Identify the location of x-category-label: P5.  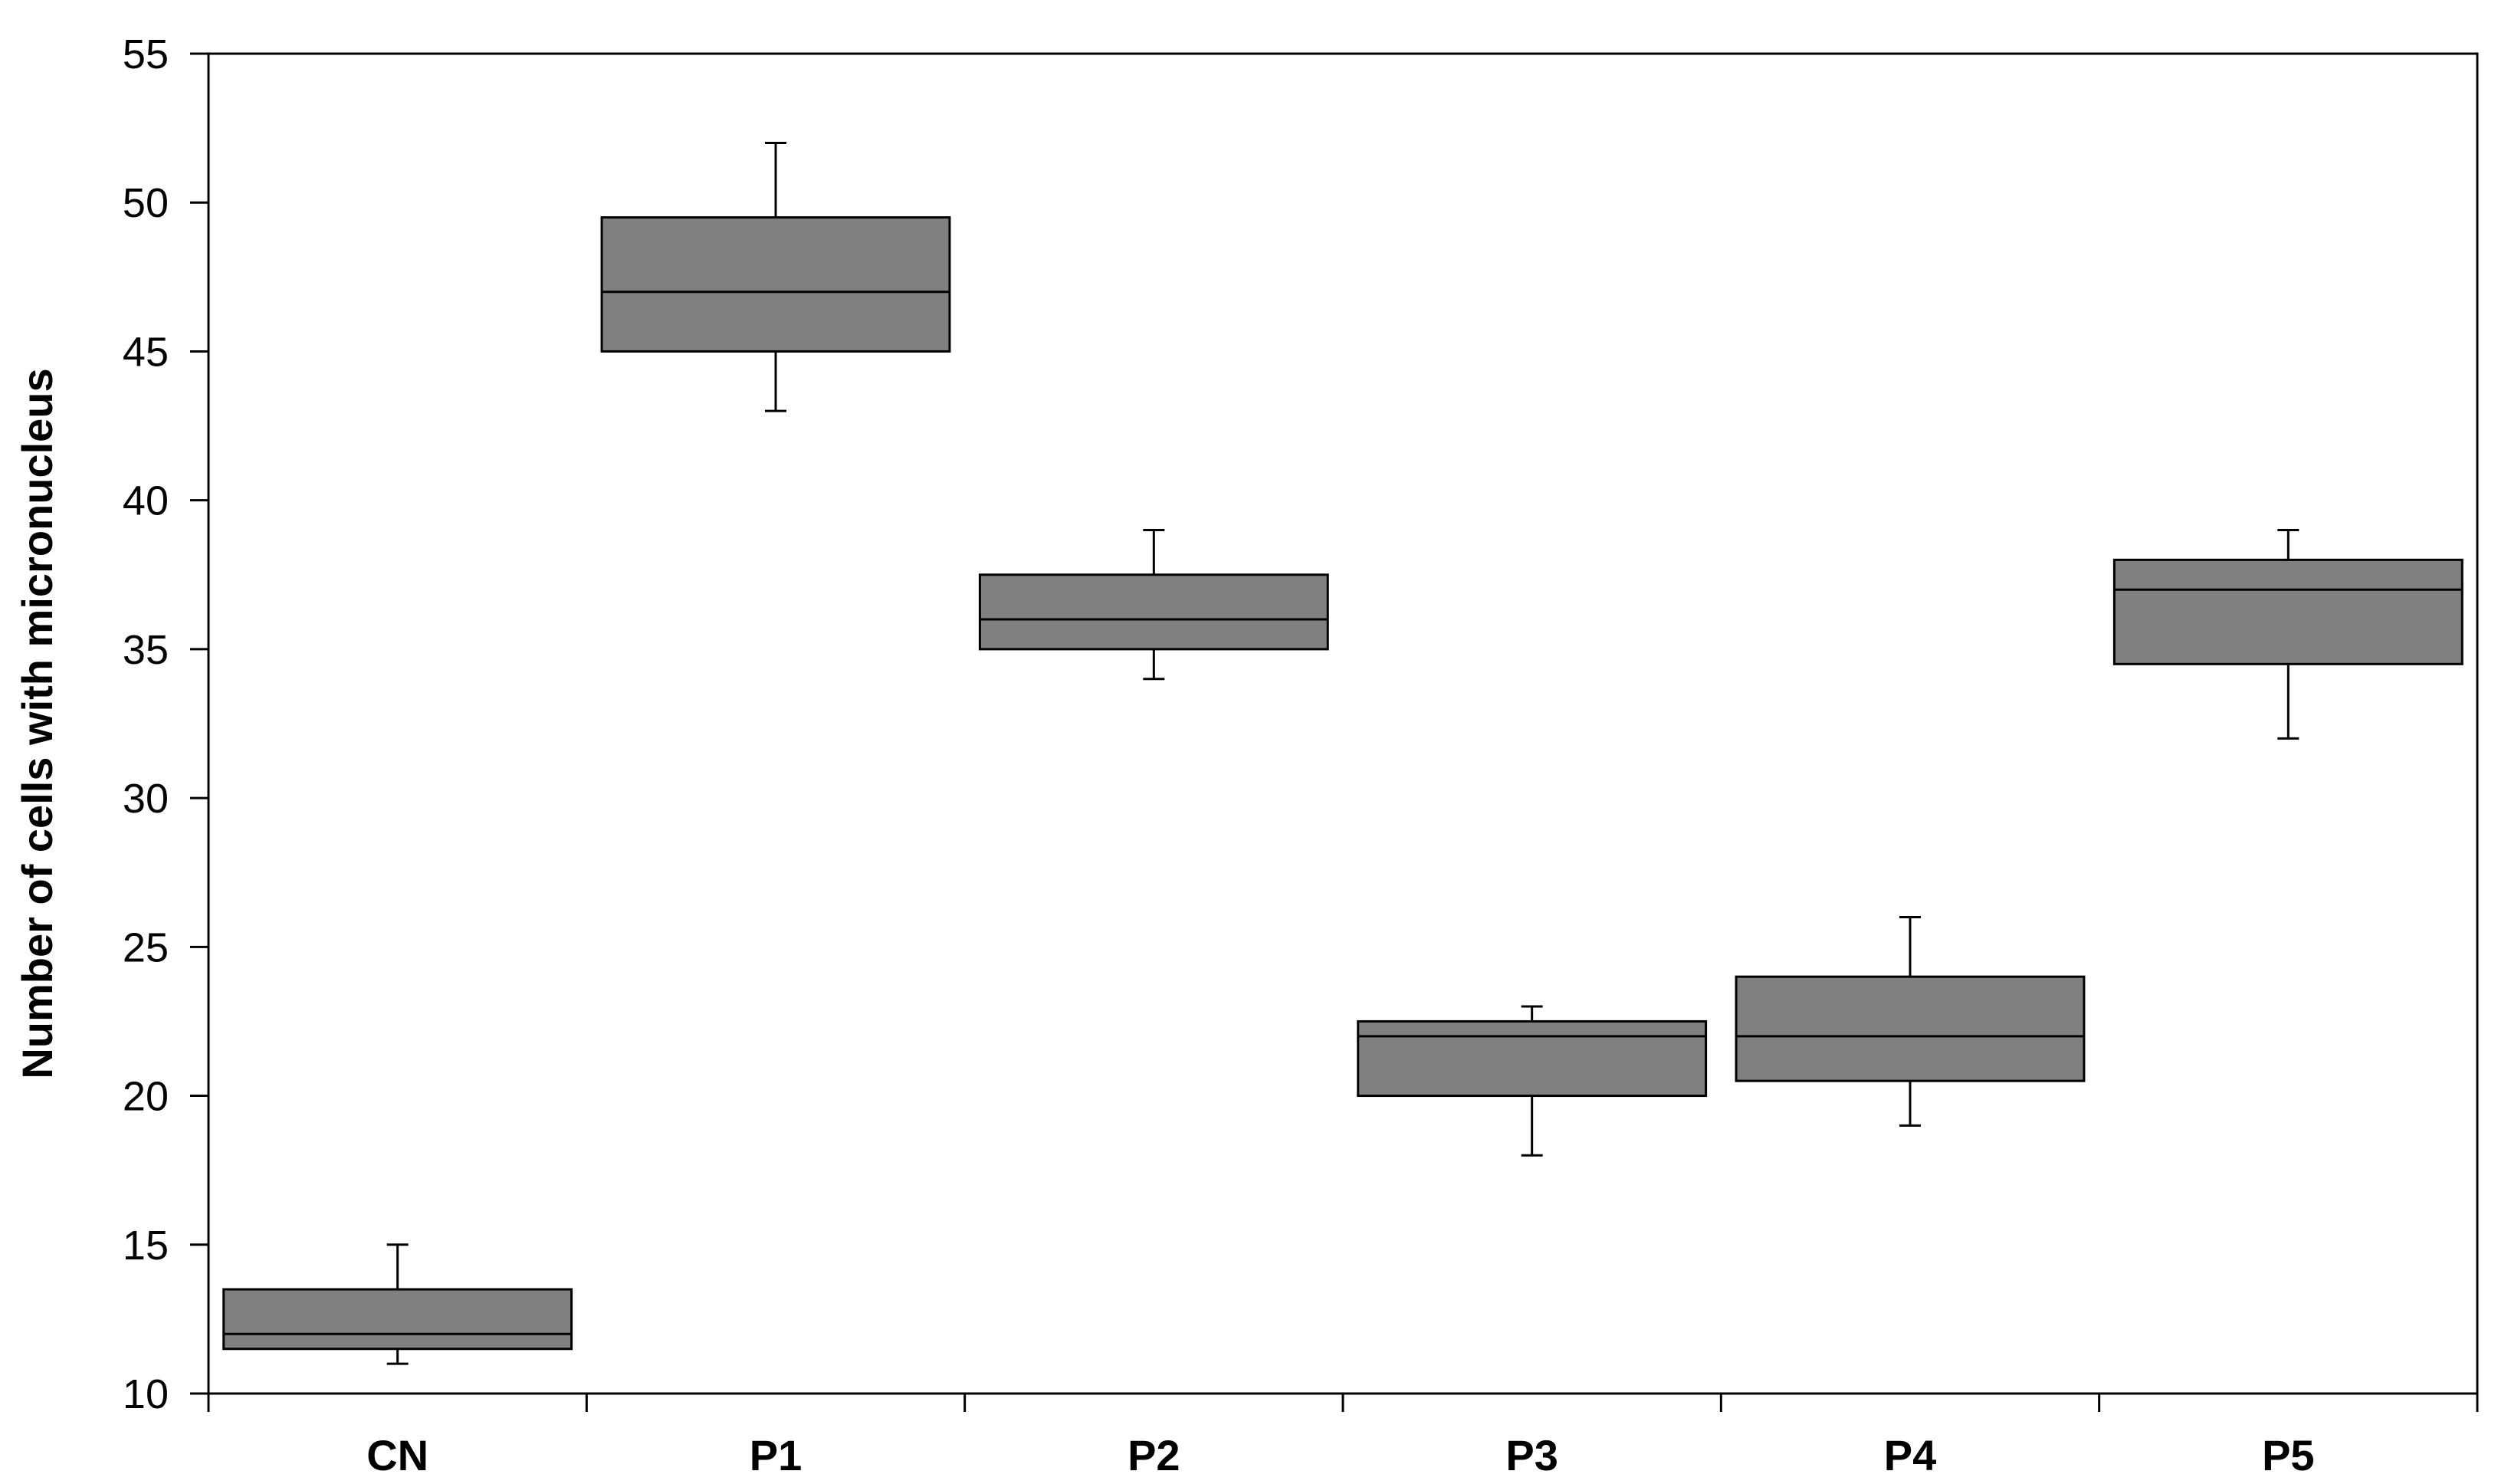
(2289, 1455).